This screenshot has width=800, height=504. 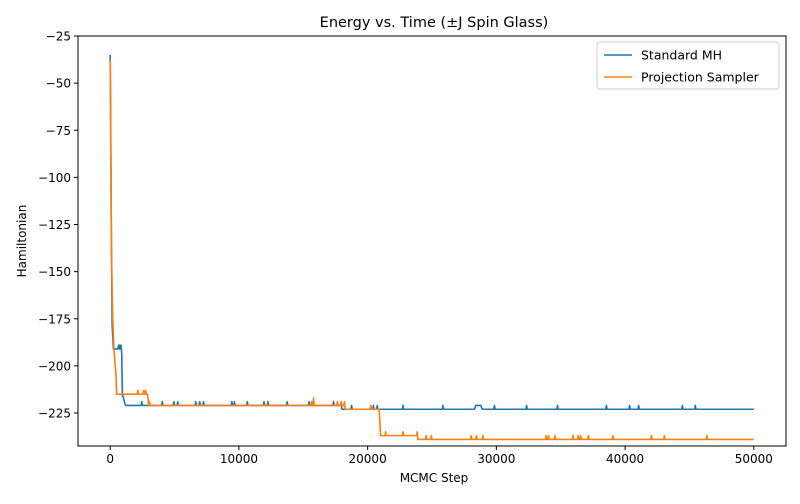 I want to click on x-axis: 0 10000 20000 30000 40000 50000, so click(x=439, y=456).